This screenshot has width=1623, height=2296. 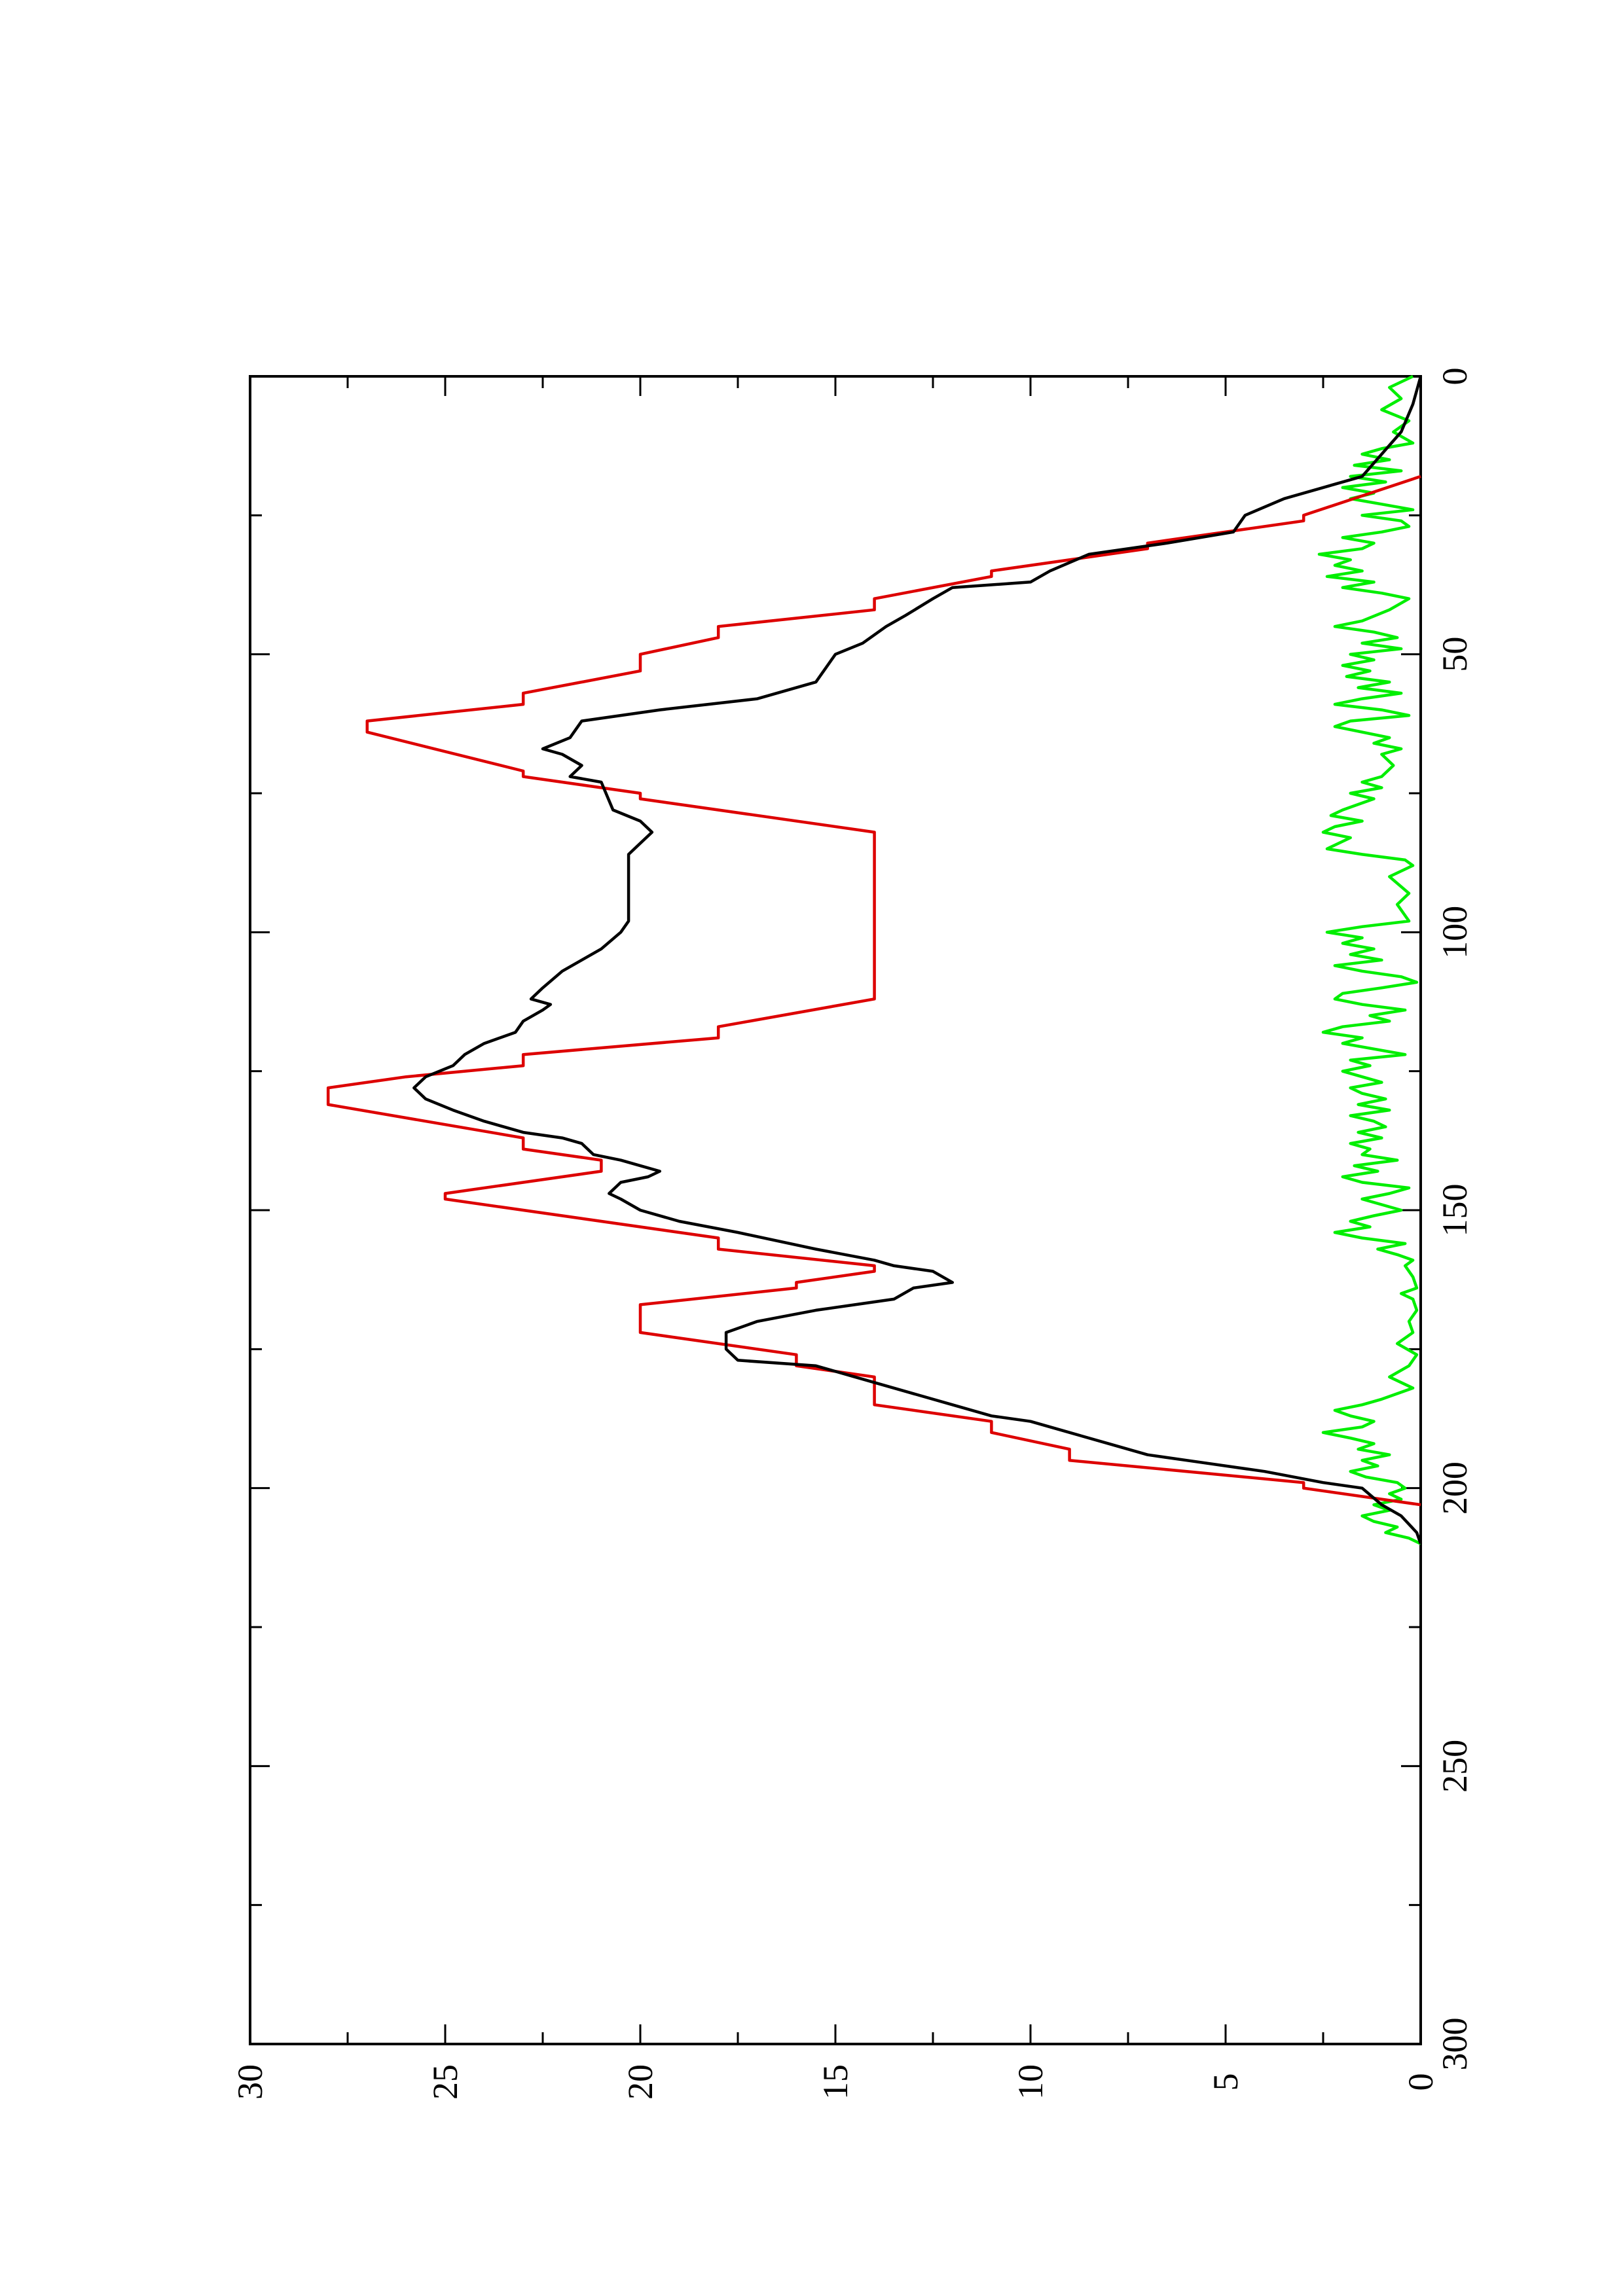 I want to click on y-tick-label: 10, so click(x=1030, y=2082).